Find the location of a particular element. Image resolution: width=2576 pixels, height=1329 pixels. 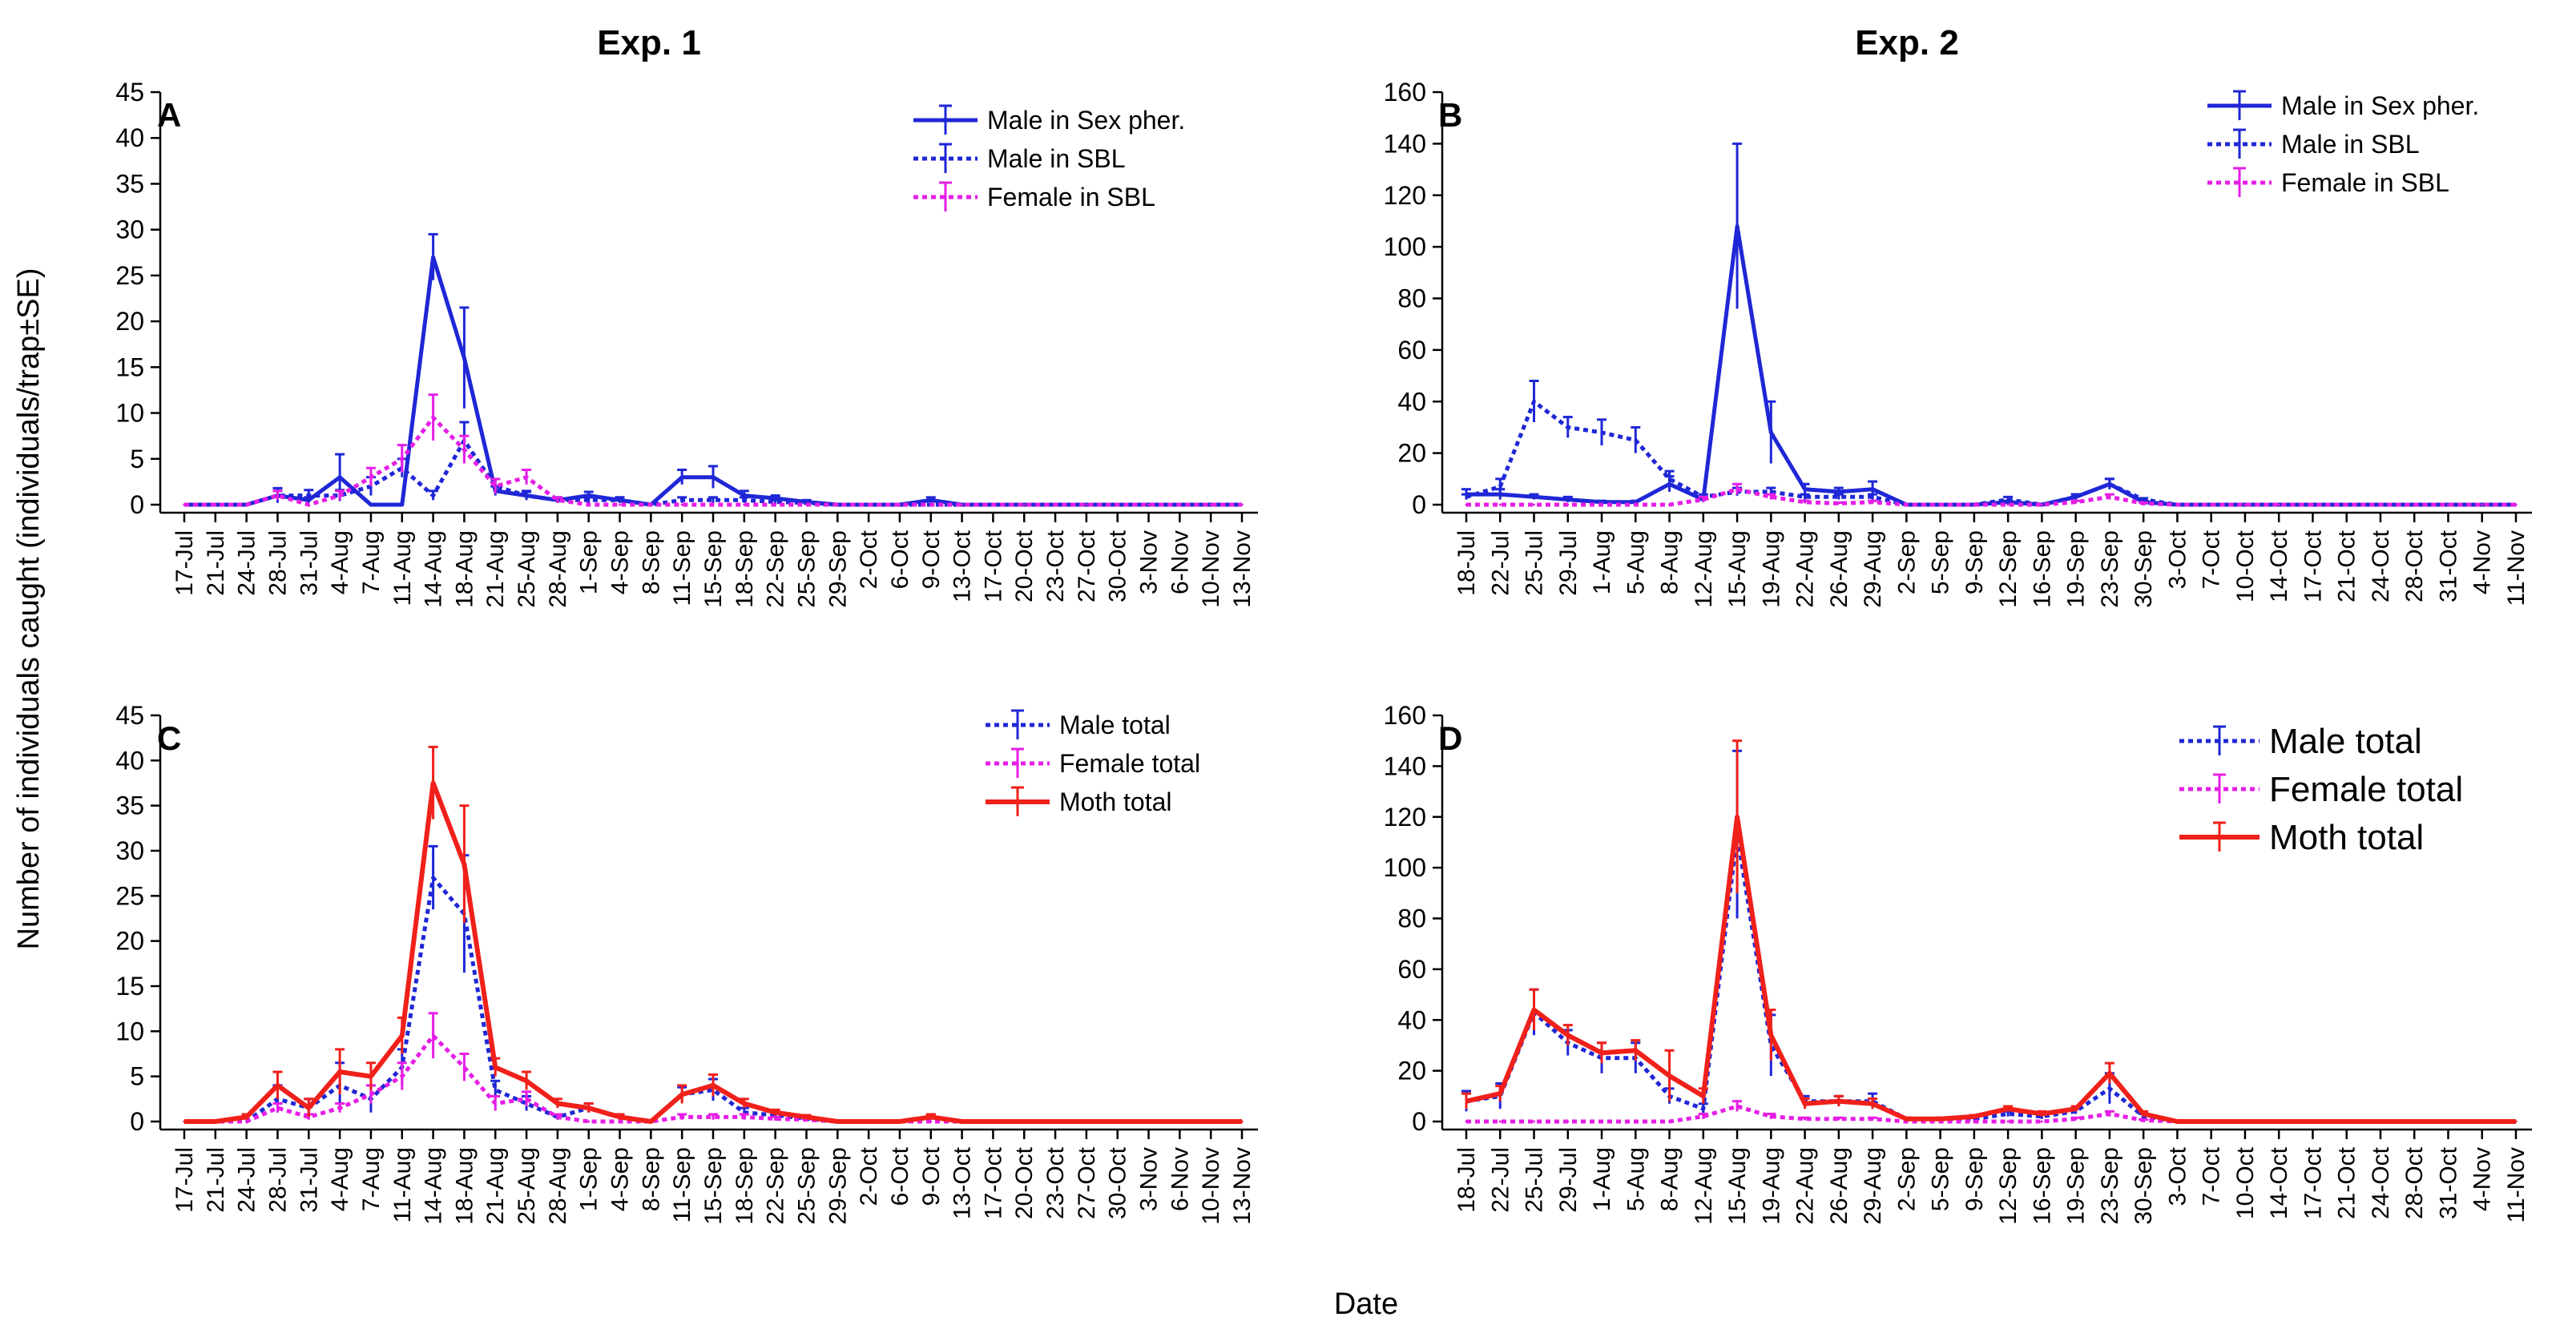

x-tick-label: 24-Jul is located at coordinates (247, 563).